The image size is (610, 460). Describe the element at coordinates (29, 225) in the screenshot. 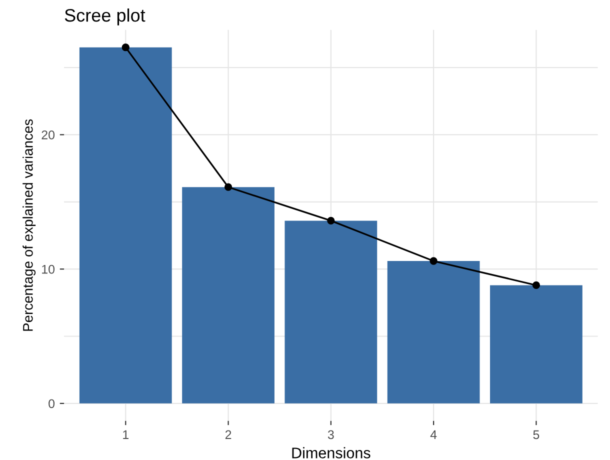

I see `y-axis-title: Percentage of explained variances` at that location.